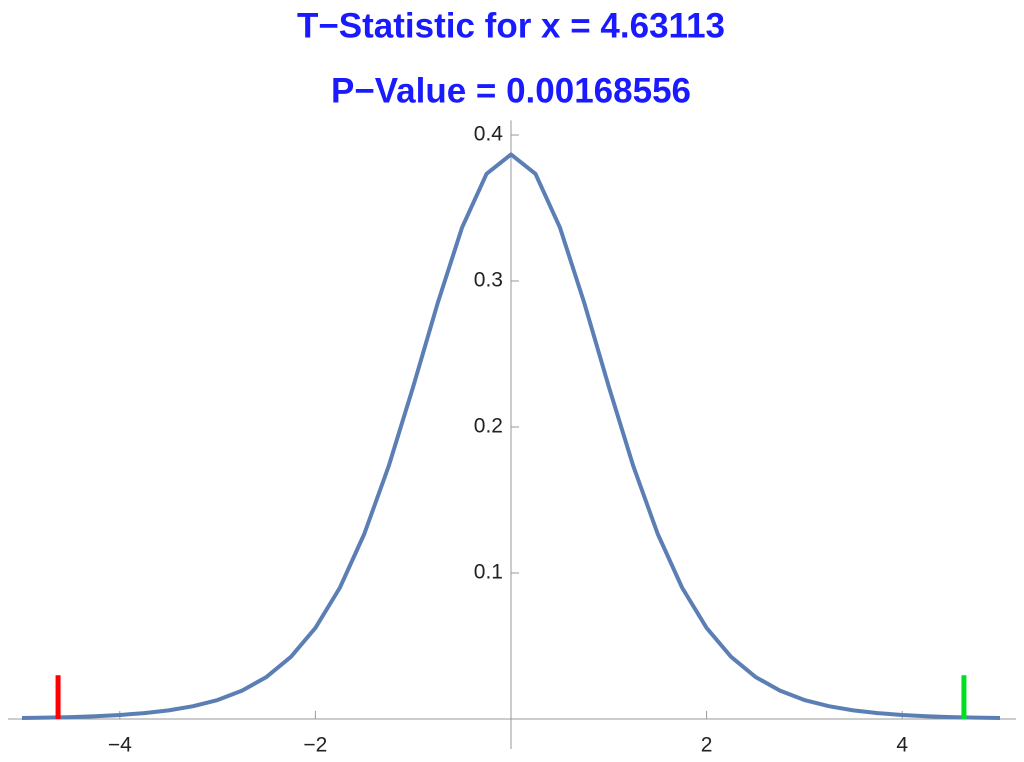 This screenshot has width=1024, height=762. Describe the element at coordinates (707, 745) in the screenshot. I see `x-tick-label: 2` at that location.